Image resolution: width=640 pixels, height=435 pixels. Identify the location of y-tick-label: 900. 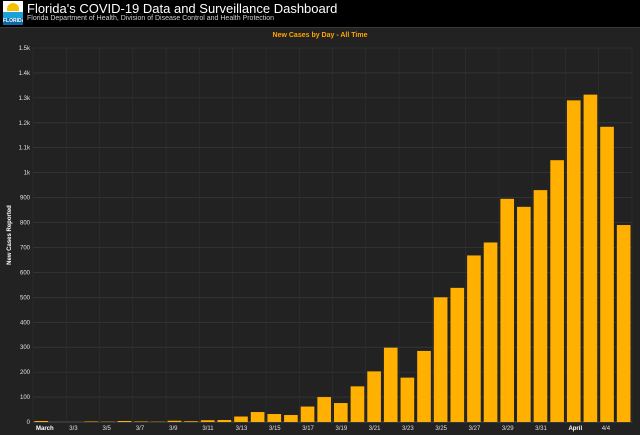
(25, 199).